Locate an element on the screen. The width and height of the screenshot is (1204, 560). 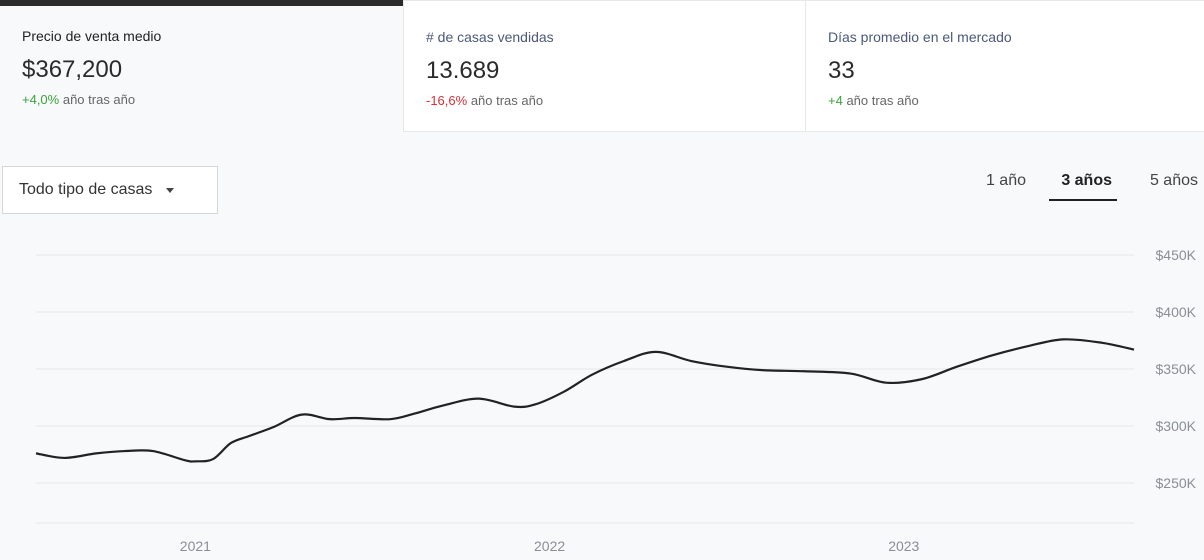
range-3-years: 3 años is located at coordinates (1086, 180).